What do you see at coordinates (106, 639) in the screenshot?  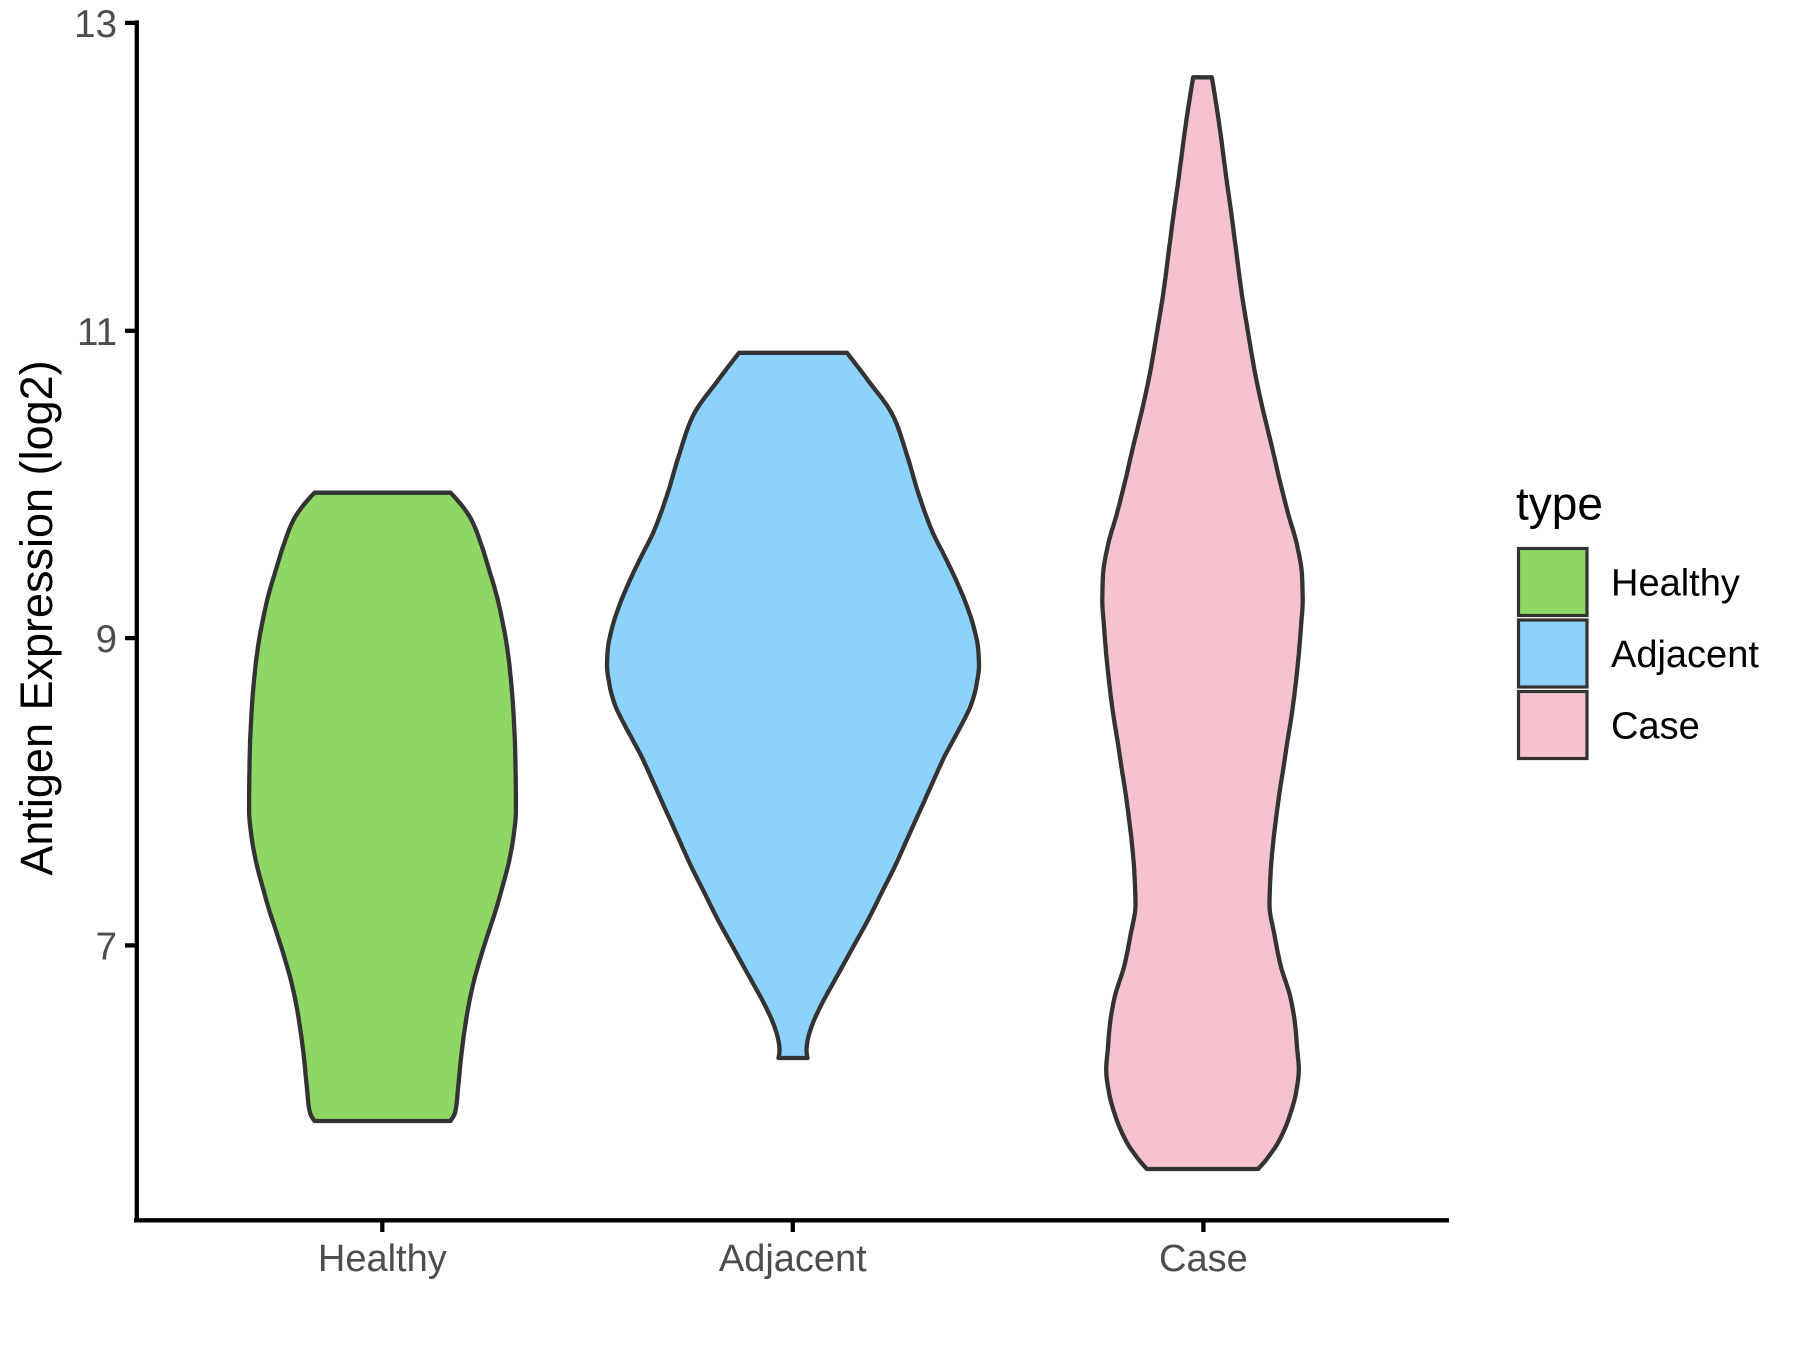 I see `svg-text: 9` at bounding box center [106, 639].